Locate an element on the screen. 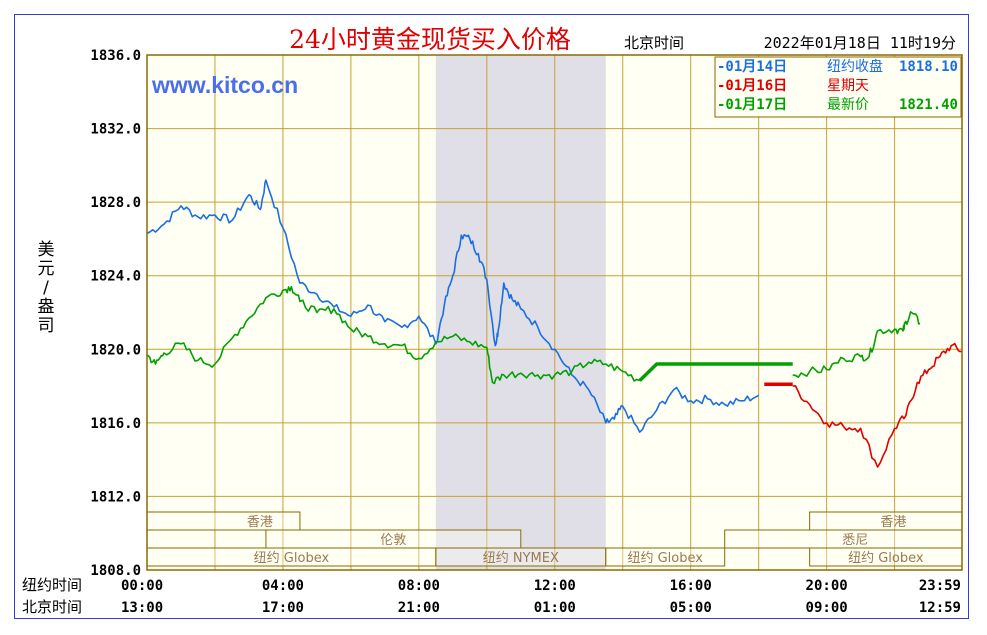 The width and height of the screenshot is (987, 635). x-tick-label: 04:00 is located at coordinates (283, 586).